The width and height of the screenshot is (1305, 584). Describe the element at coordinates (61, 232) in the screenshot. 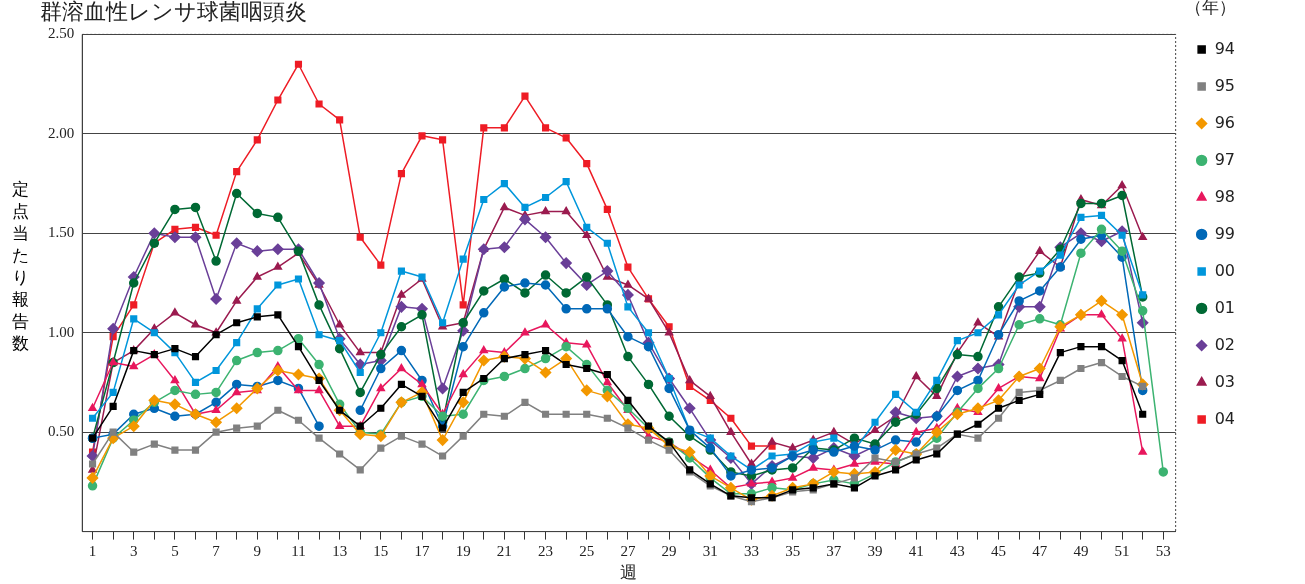

I see `y-tick-label: 1.50` at that location.